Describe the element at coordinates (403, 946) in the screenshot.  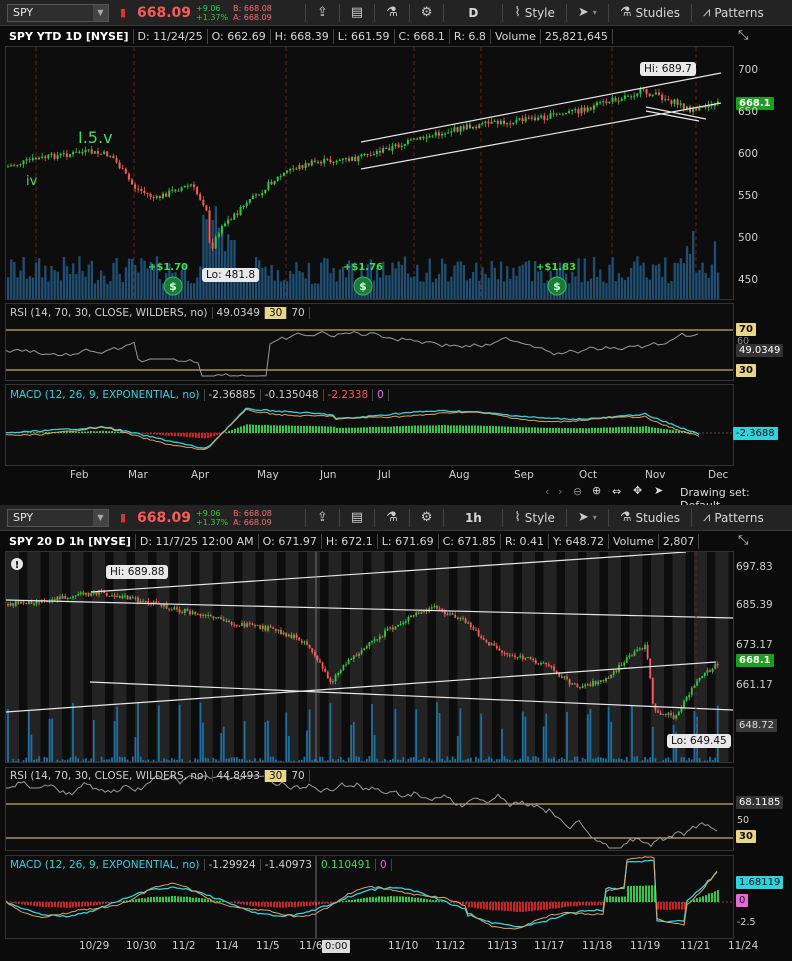
I see `date-tick: 11/10` at that location.